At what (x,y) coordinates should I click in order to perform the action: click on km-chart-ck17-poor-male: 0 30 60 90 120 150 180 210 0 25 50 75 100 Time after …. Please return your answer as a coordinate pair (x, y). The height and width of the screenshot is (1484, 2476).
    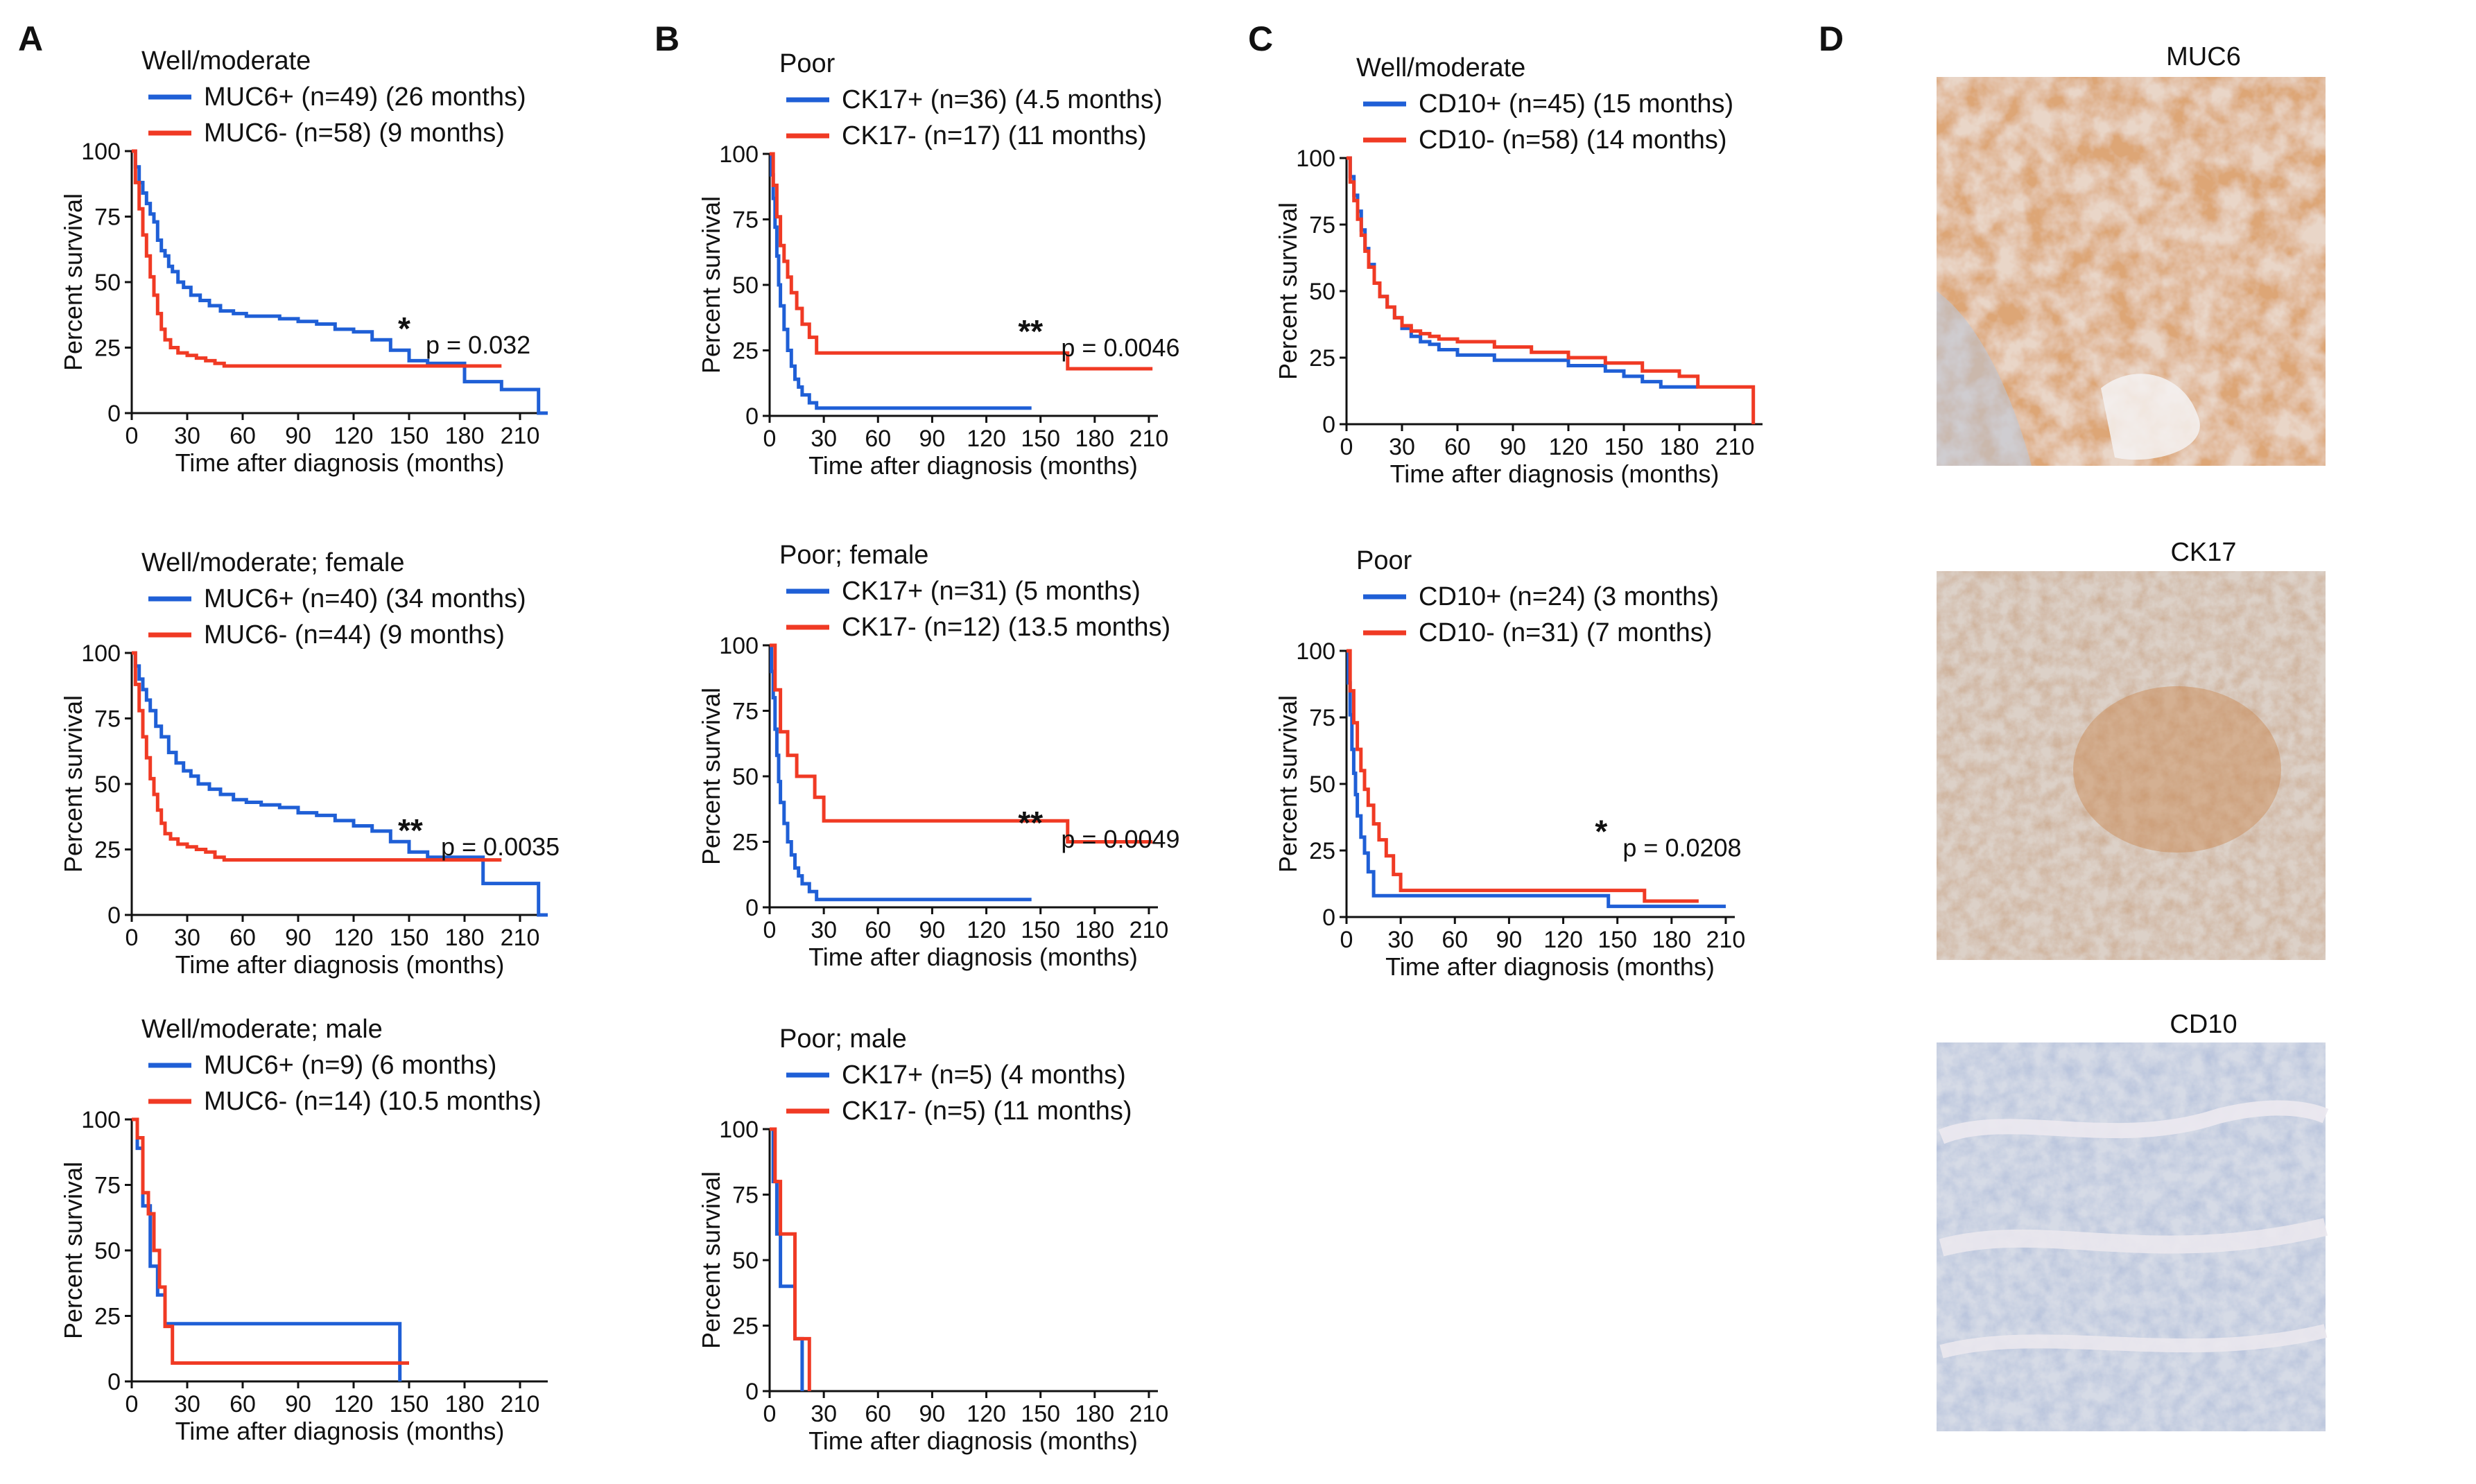
    Looking at the image, I should click on (933, 1239).